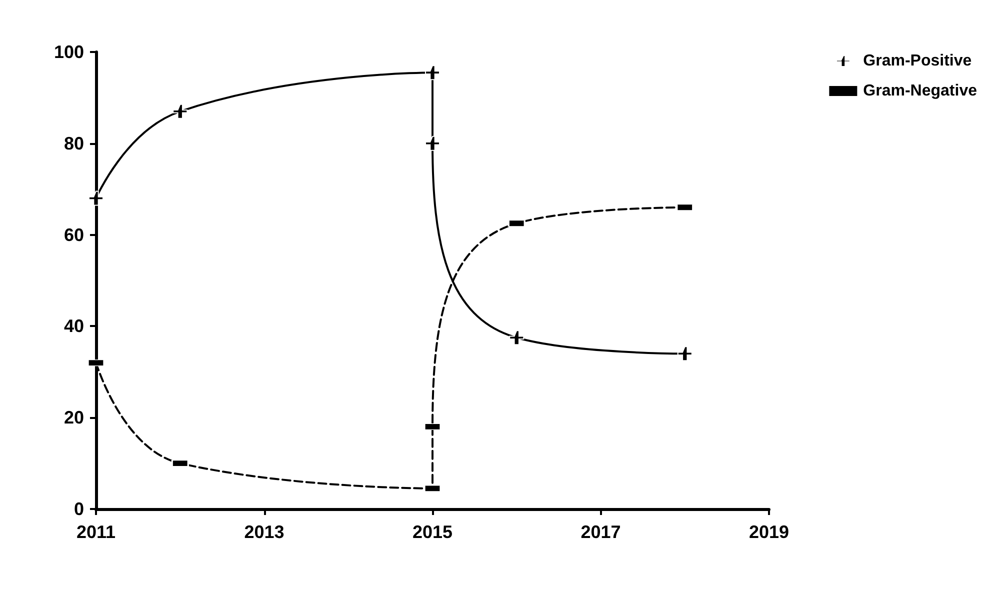 This screenshot has height=590, width=1000. What do you see at coordinates (96, 532) in the screenshot?
I see `x-tick-label: 2011` at bounding box center [96, 532].